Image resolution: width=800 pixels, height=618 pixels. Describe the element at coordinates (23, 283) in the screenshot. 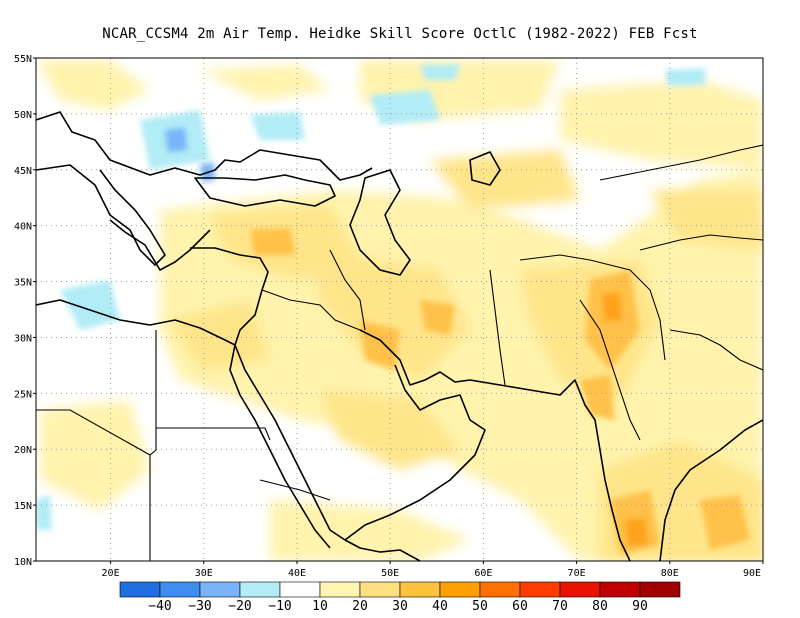

I see `latitude-label: 35N` at that location.